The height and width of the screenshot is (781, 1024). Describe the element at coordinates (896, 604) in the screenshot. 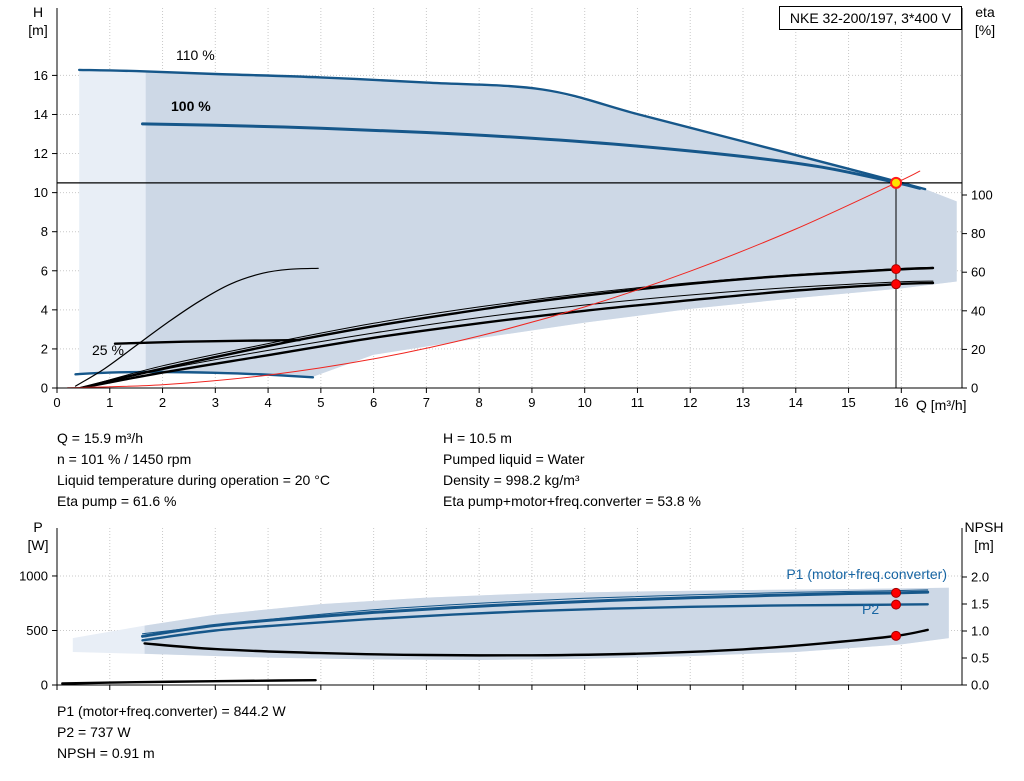

I see `p2-point` at that location.